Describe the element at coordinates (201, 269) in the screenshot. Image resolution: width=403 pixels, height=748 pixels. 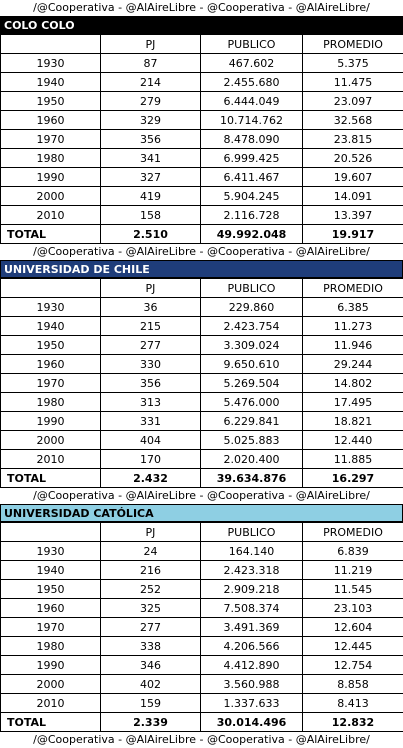
I see `team-header-universidad-de-chile: UNIVERSIDAD DE CHILE` at that location.